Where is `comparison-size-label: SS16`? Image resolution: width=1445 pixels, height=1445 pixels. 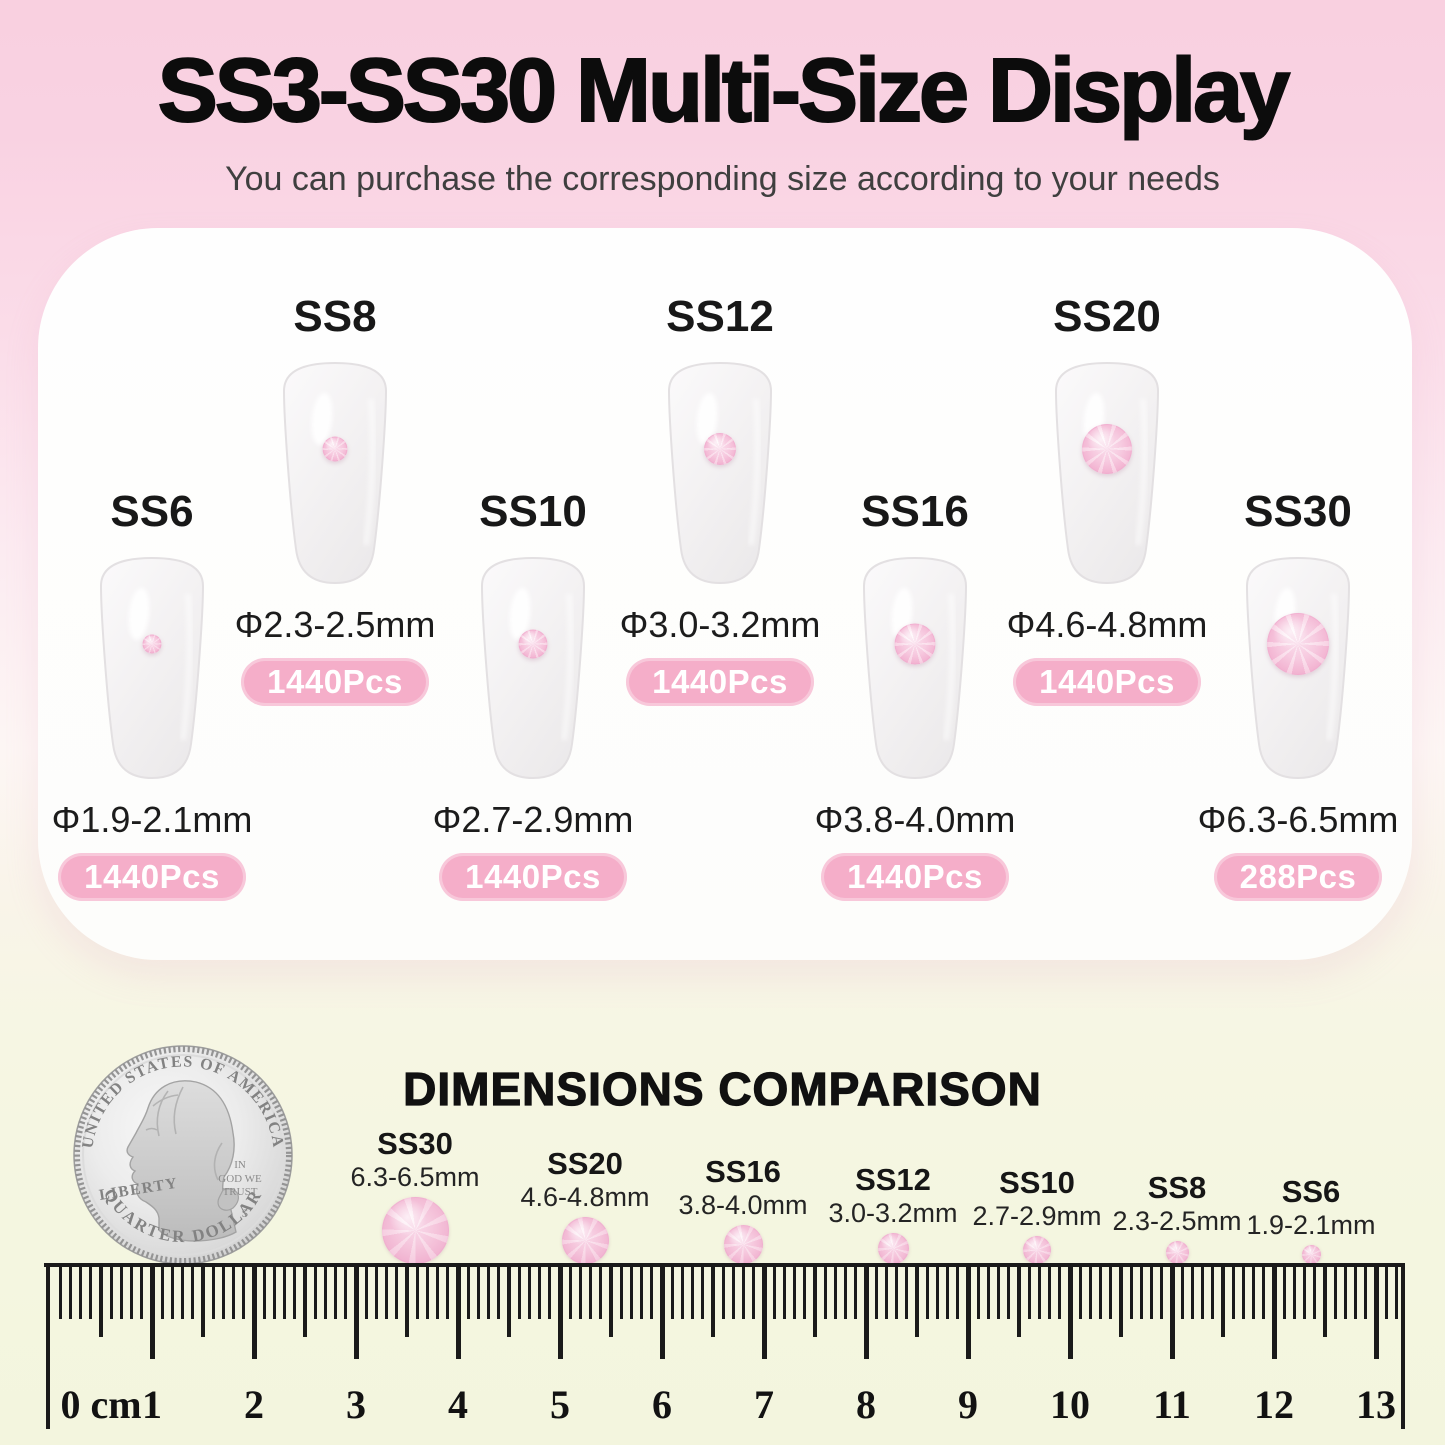 comparison-size-label: SS16 is located at coordinates (743, 1172).